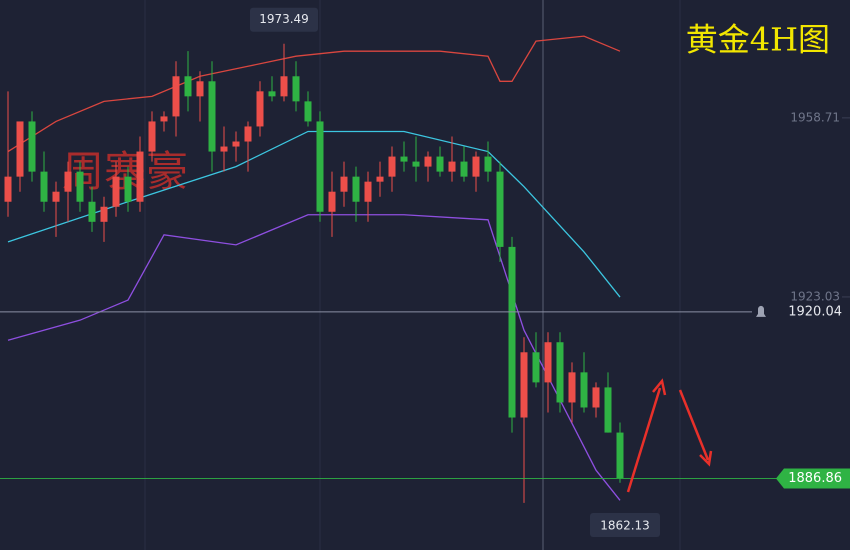 The height and width of the screenshot is (550, 850). I want to click on bell-icon, so click(761, 311).